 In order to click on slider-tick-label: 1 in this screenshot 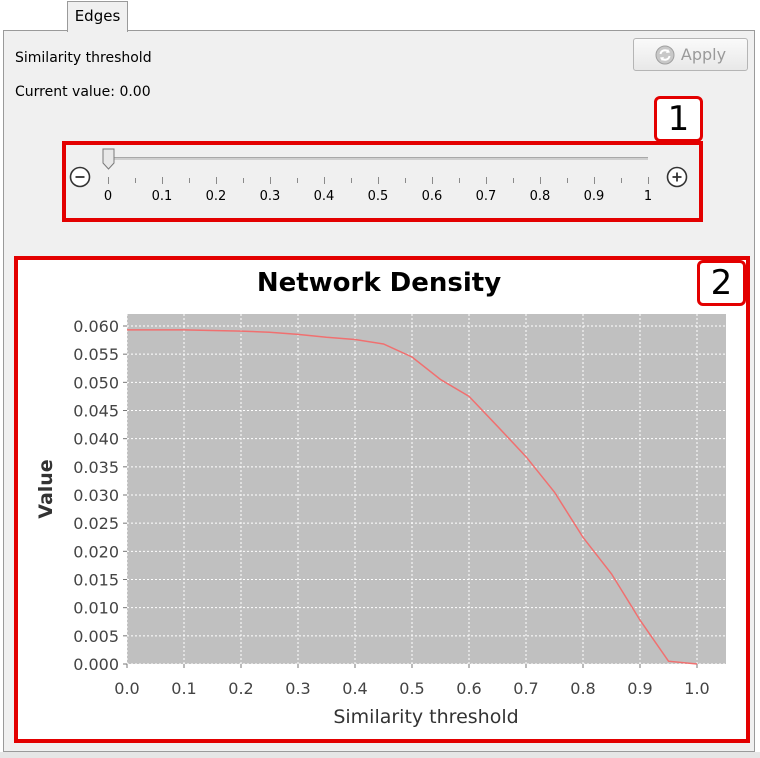, I will do `click(648, 196)`.